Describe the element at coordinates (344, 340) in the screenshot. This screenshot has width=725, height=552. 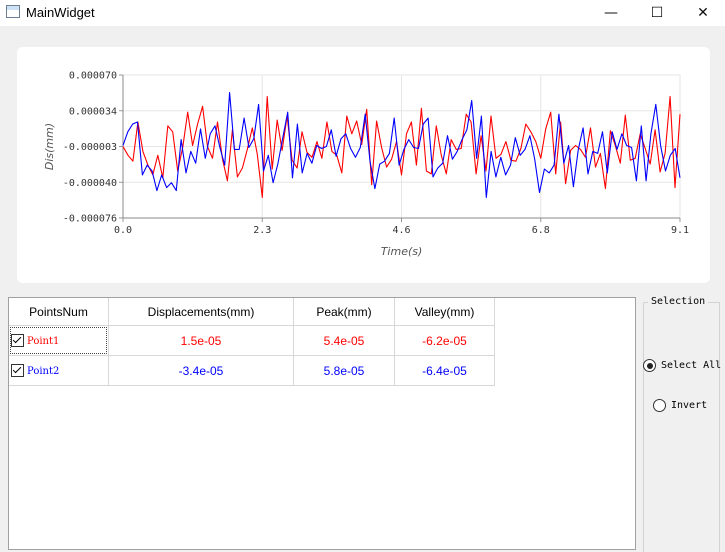
I see `peak-cell: 5.4e-05` at that location.